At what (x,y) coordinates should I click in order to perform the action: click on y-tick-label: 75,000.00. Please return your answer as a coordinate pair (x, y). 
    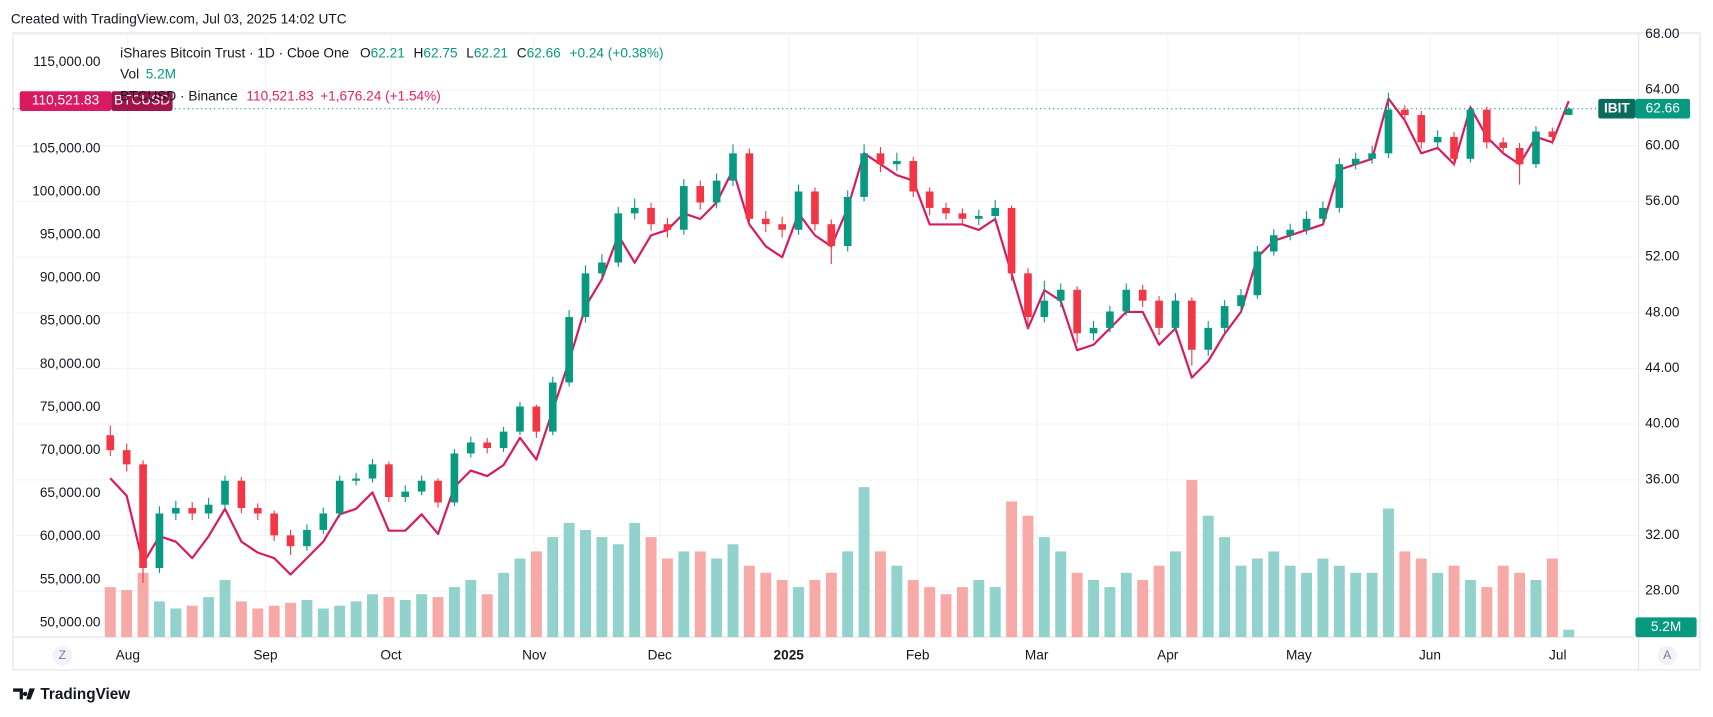
    Looking at the image, I should click on (70, 406).